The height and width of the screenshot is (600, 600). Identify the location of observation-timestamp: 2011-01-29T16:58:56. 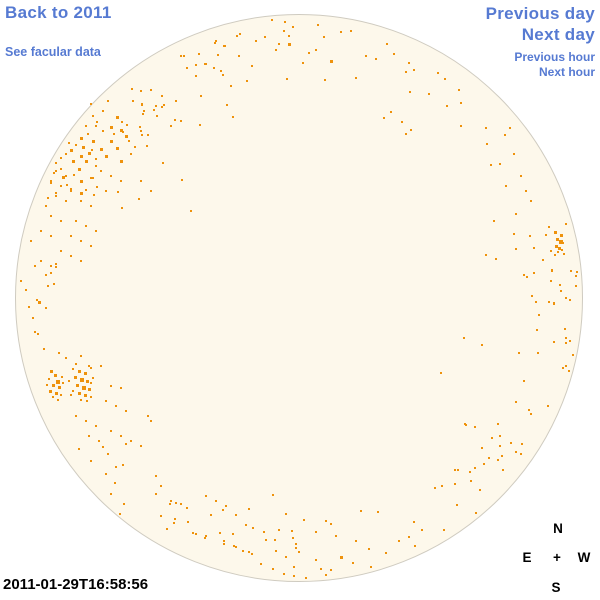
(76, 584).